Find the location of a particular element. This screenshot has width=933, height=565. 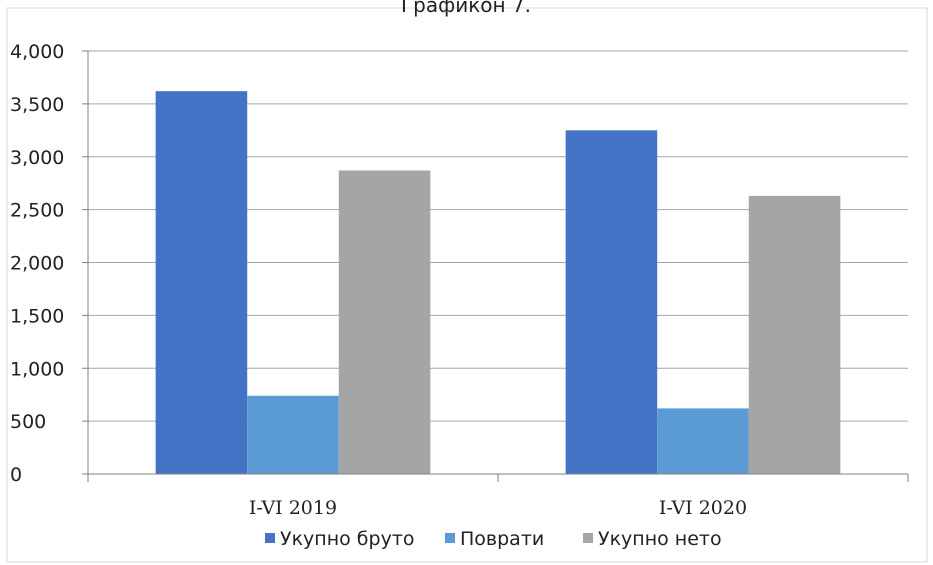

x-category-label: I-VI 2019 is located at coordinates (293, 508).